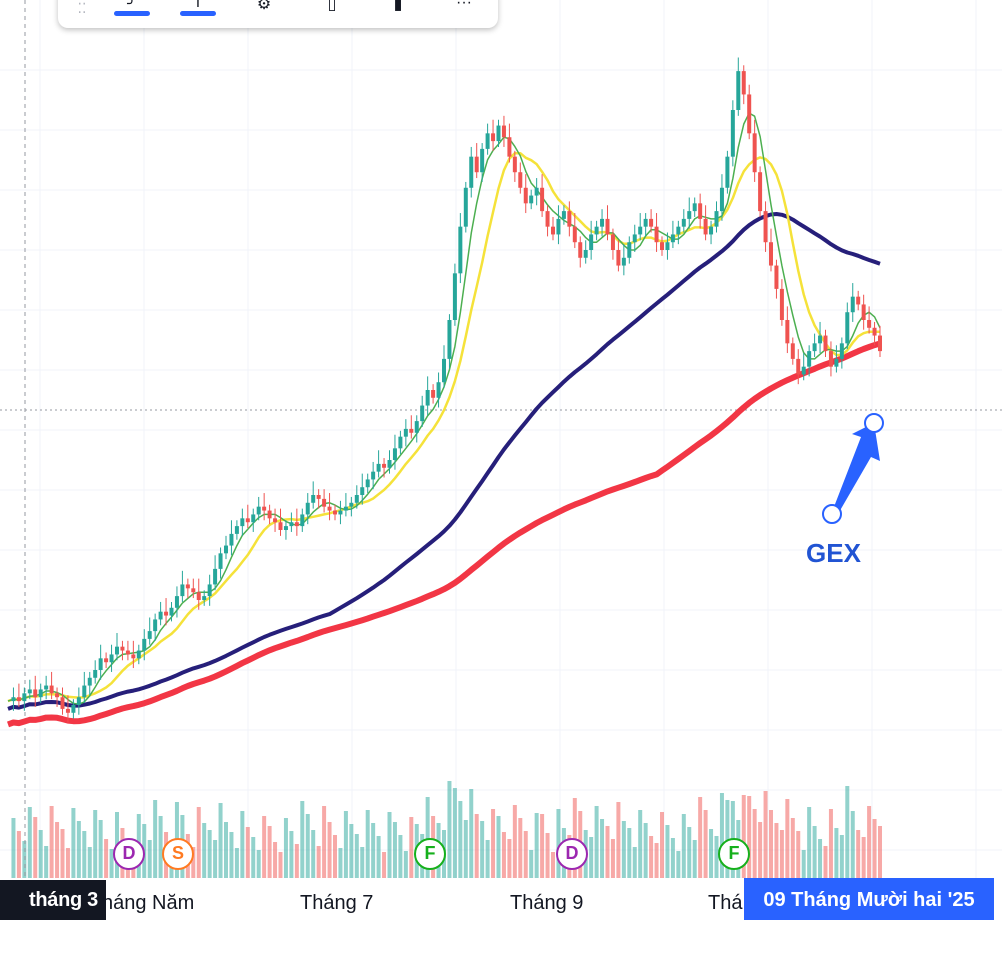  What do you see at coordinates (129, 854) in the screenshot?
I see `event-marker-dividend: D` at bounding box center [129, 854].